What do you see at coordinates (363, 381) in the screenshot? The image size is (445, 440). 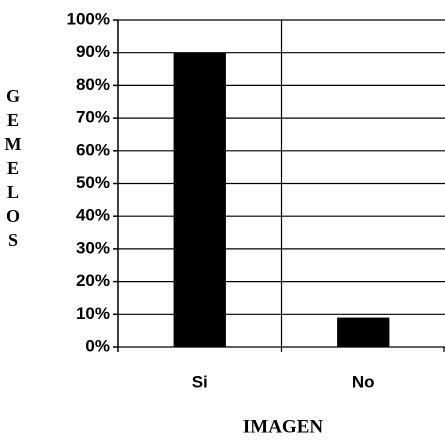 I see `x-tick-label: No` at bounding box center [363, 381].